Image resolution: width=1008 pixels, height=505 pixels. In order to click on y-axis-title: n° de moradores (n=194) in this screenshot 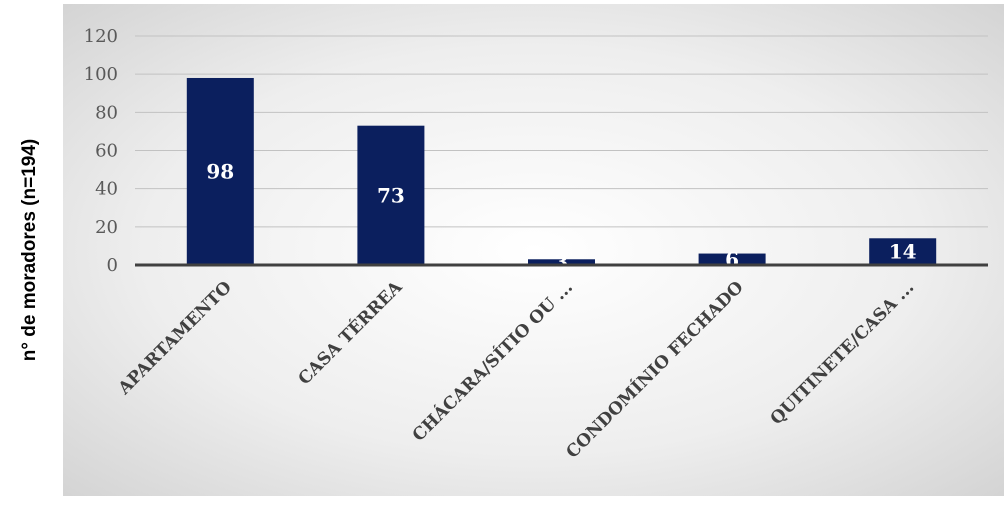, I will do `click(30, 250)`.